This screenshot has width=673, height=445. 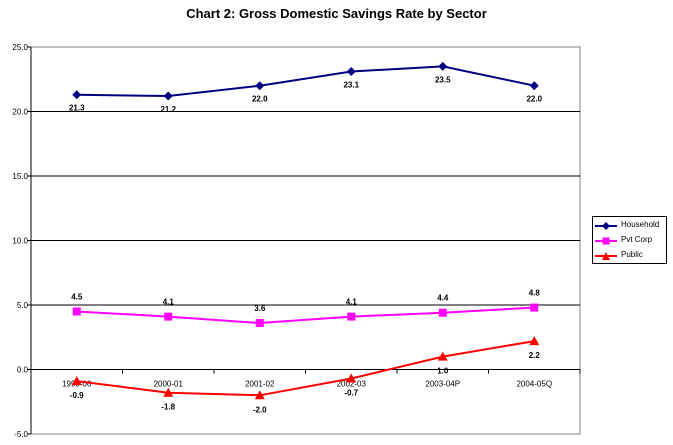 I want to click on data-label: 23.5, so click(x=443, y=79).